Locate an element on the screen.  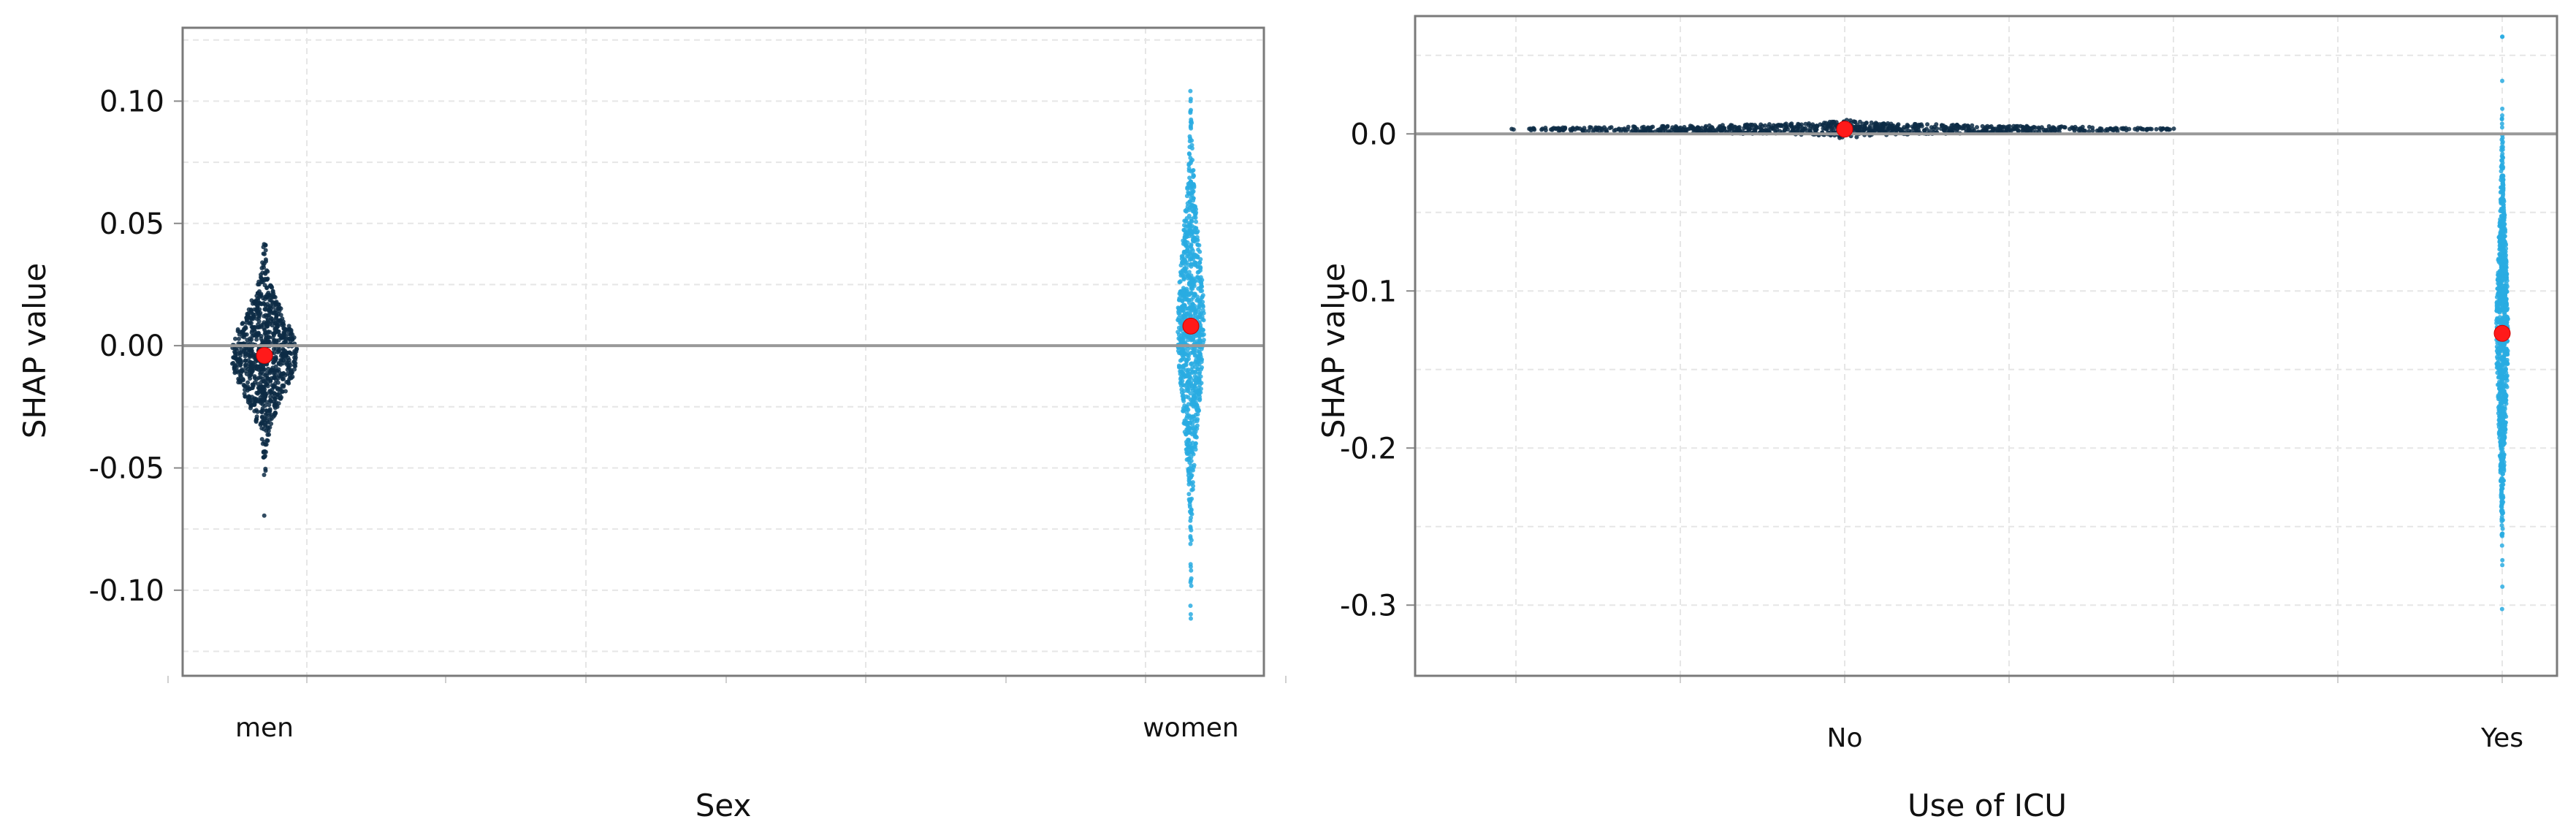
x-category-label: men is located at coordinates (264, 728).